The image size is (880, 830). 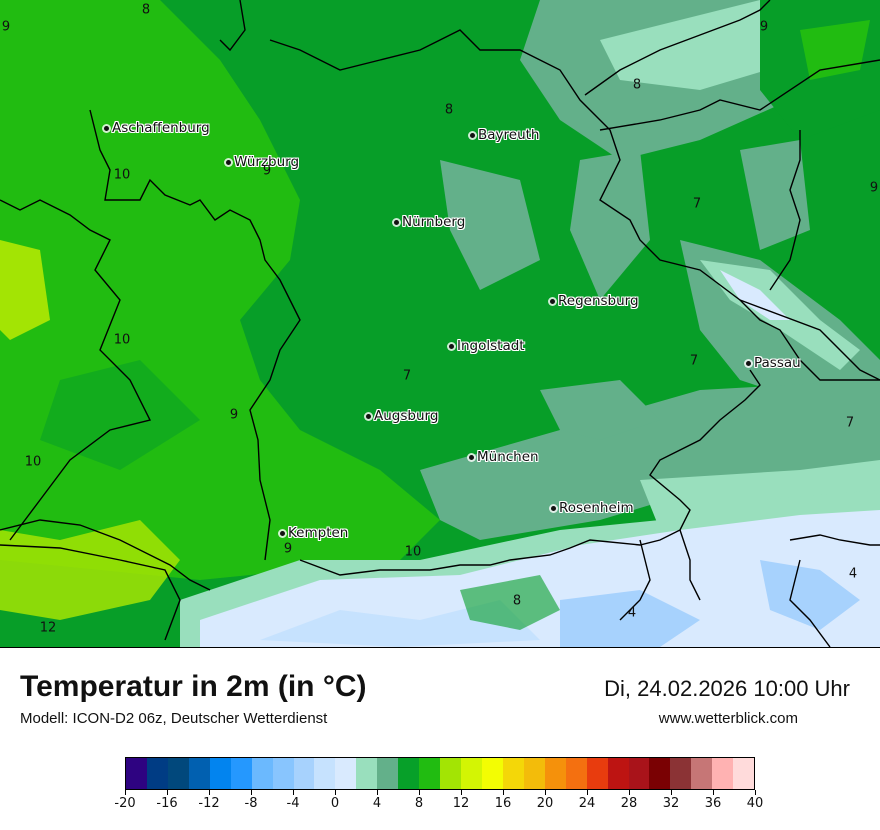 I want to click on city-name: Passau, so click(x=777, y=363).